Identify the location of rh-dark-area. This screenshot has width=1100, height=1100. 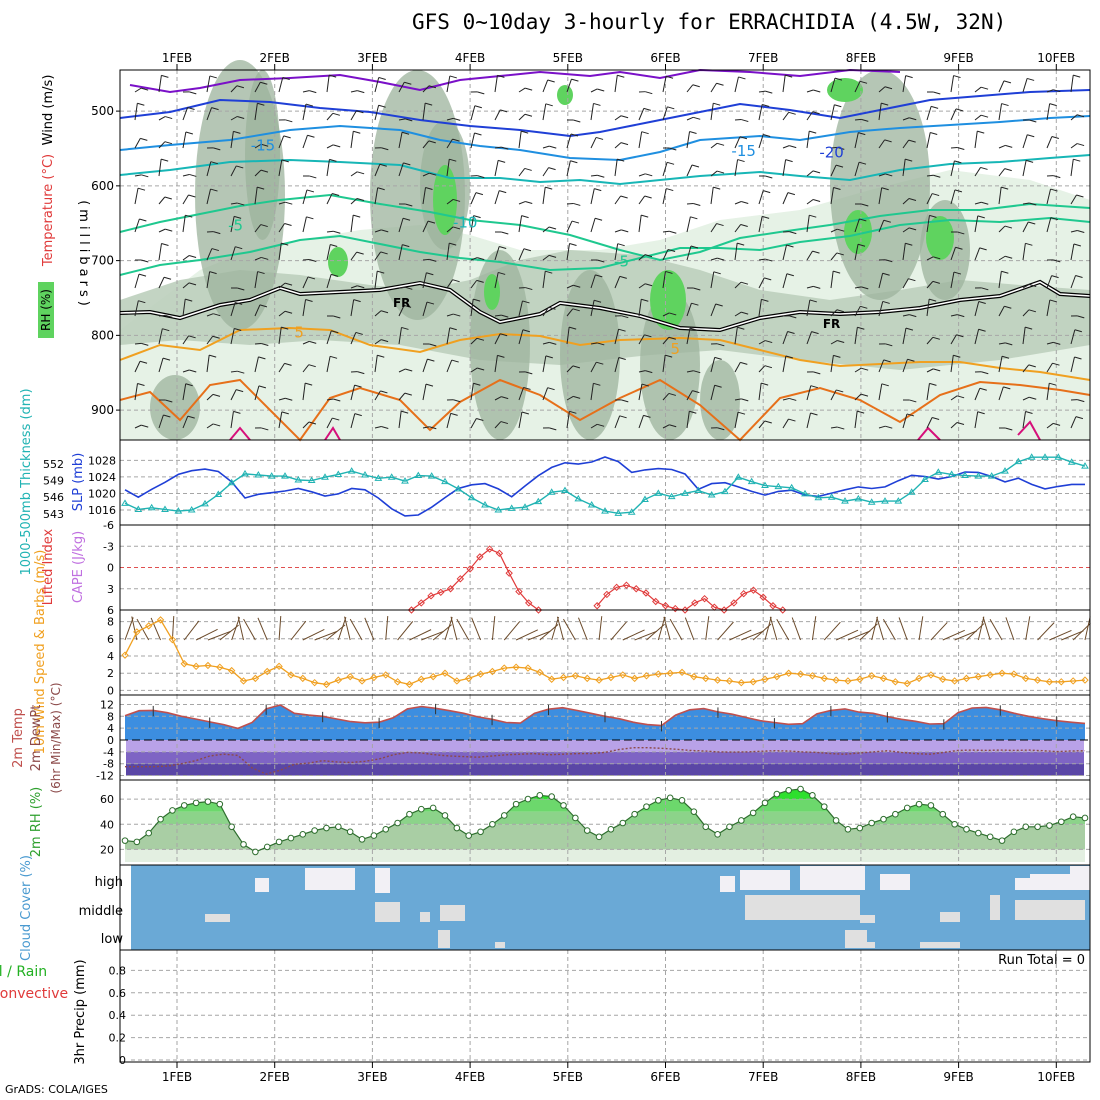
(880, 185).